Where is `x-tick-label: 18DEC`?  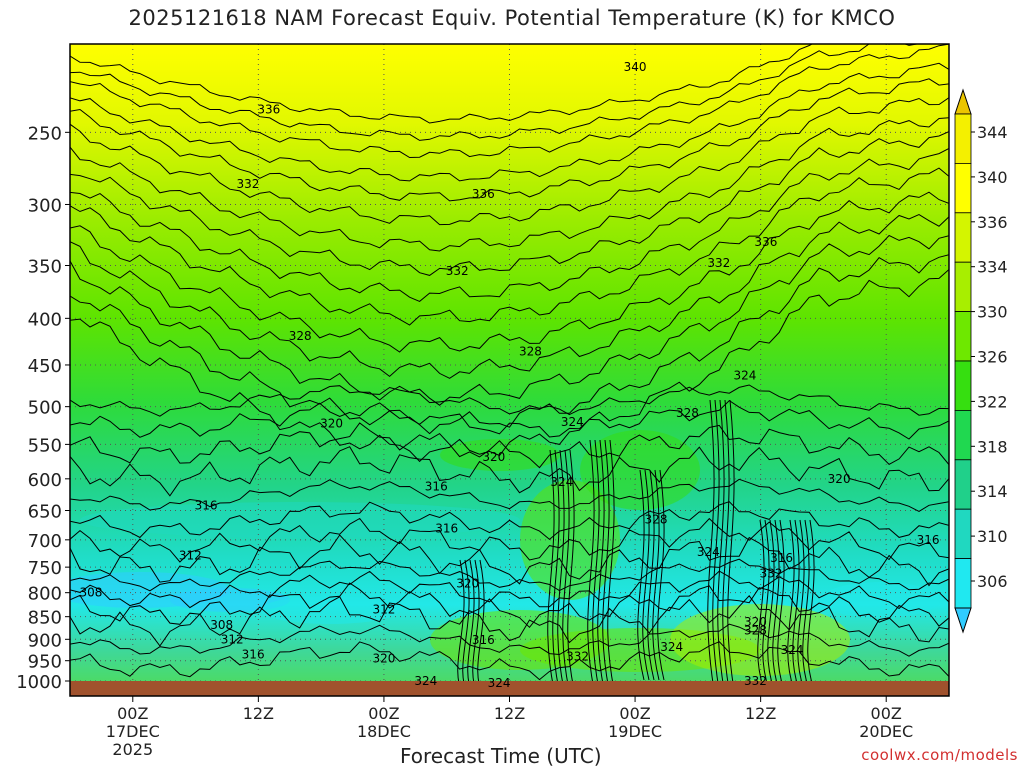 x-tick-label: 18DEC is located at coordinates (384, 731).